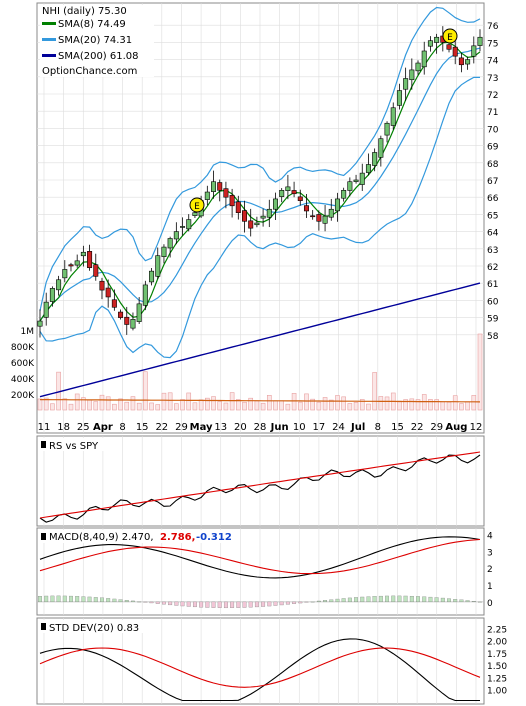  Describe the element at coordinates (260, 372) in the screenshot. I see `volume-bars` at that location.